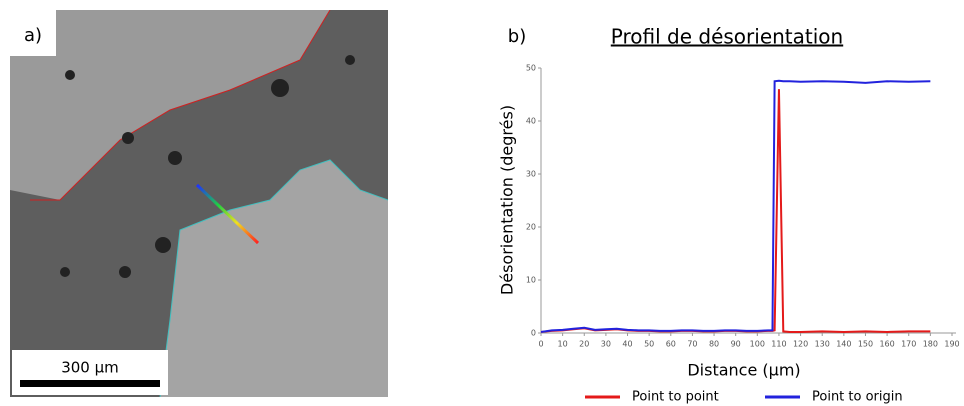  I want to click on x-tick-label: 160, so click(886, 344).